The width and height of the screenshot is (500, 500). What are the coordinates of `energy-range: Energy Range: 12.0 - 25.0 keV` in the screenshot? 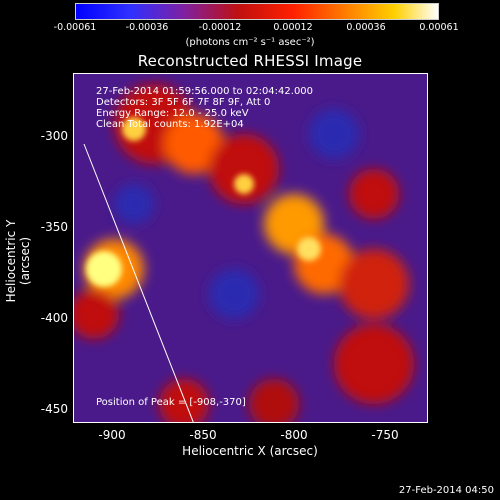 It's located at (172, 113).